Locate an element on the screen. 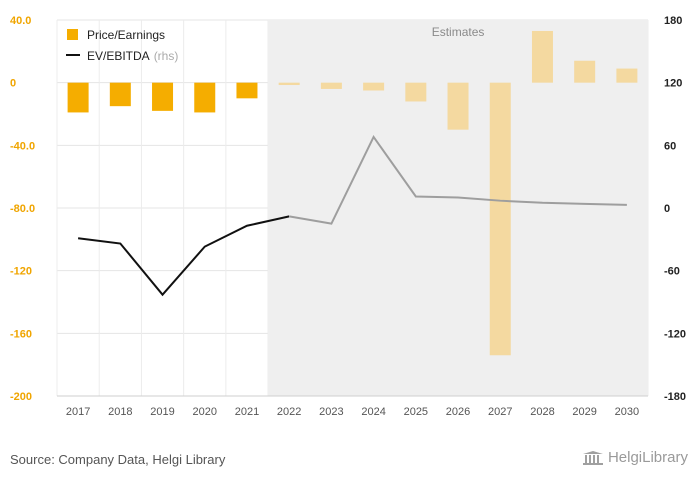 This screenshot has width=700, height=483. source-note: Source: Company Data, Helgi Library is located at coordinates (118, 459).